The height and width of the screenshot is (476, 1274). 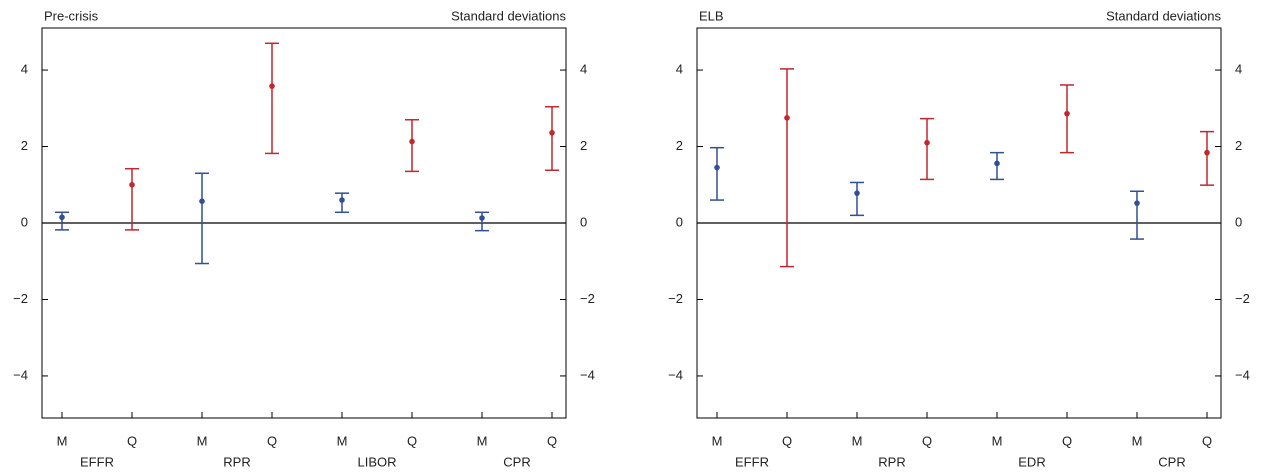 What do you see at coordinates (1031, 461) in the screenshot?
I see `group-label: EDR` at bounding box center [1031, 461].